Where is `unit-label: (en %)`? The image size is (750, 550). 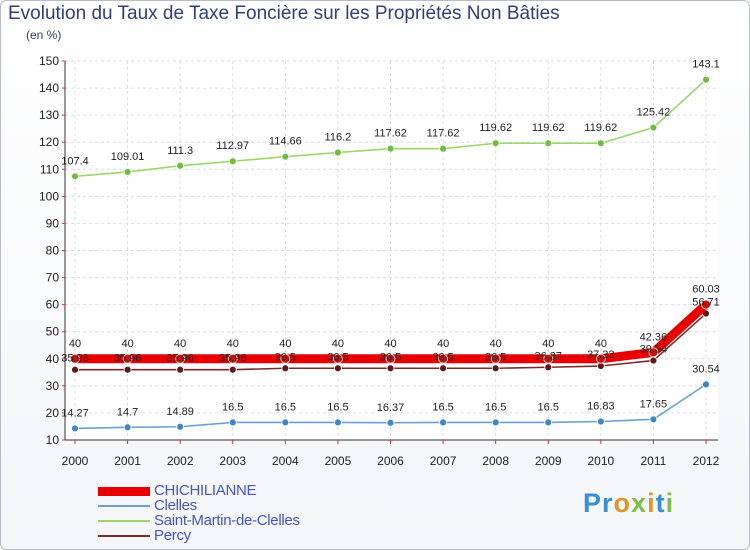 unit-label: (en %) is located at coordinates (44, 35).